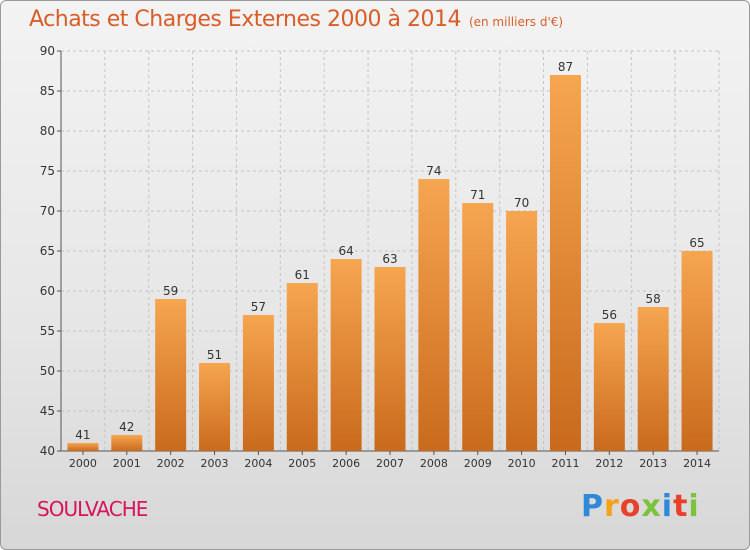 The image size is (750, 550). I want to click on value-label-2012: 56, so click(609, 315).